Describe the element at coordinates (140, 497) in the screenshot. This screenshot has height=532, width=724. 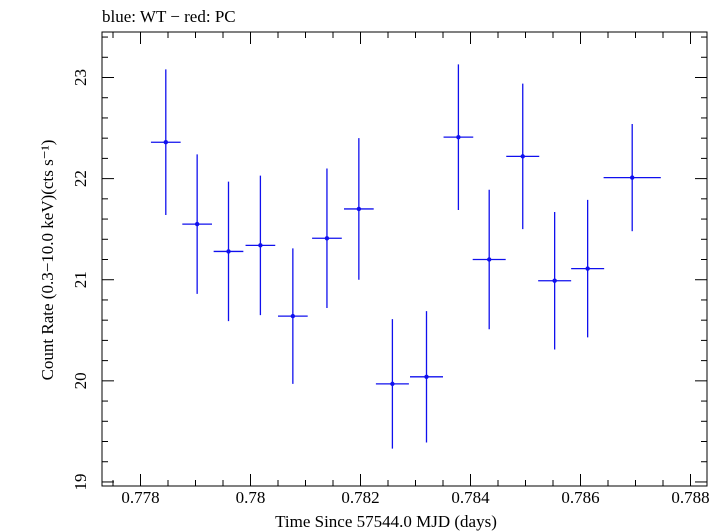
I see `x-tick-label: 0.778` at that location.